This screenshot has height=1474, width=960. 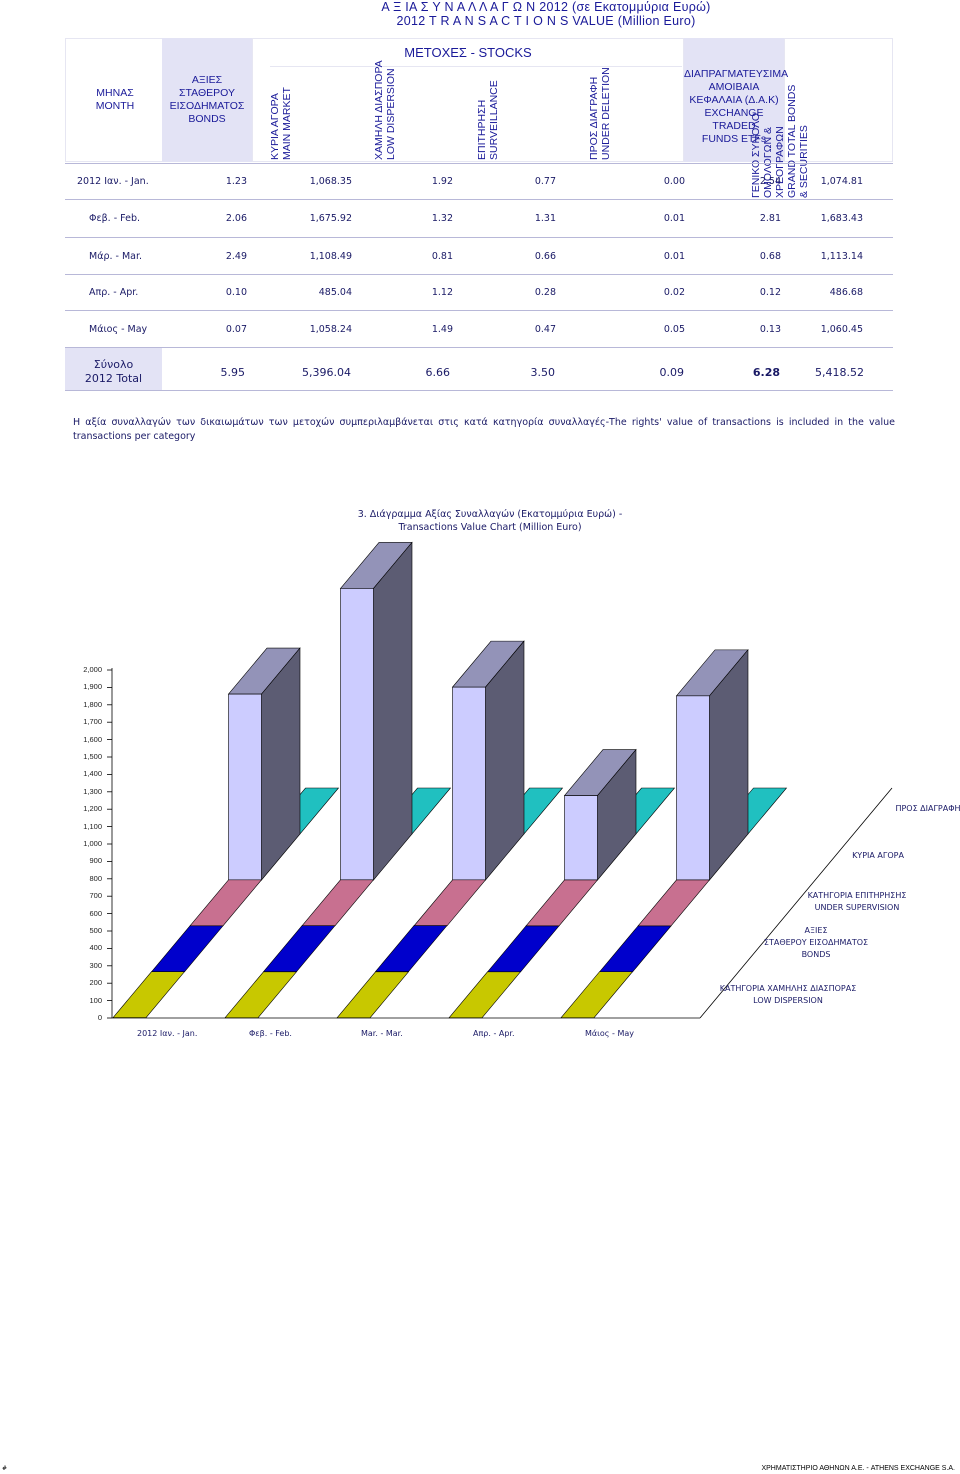 What do you see at coordinates (330, 256) in the screenshot?
I see `cell-main: 1,108.49` at bounding box center [330, 256].